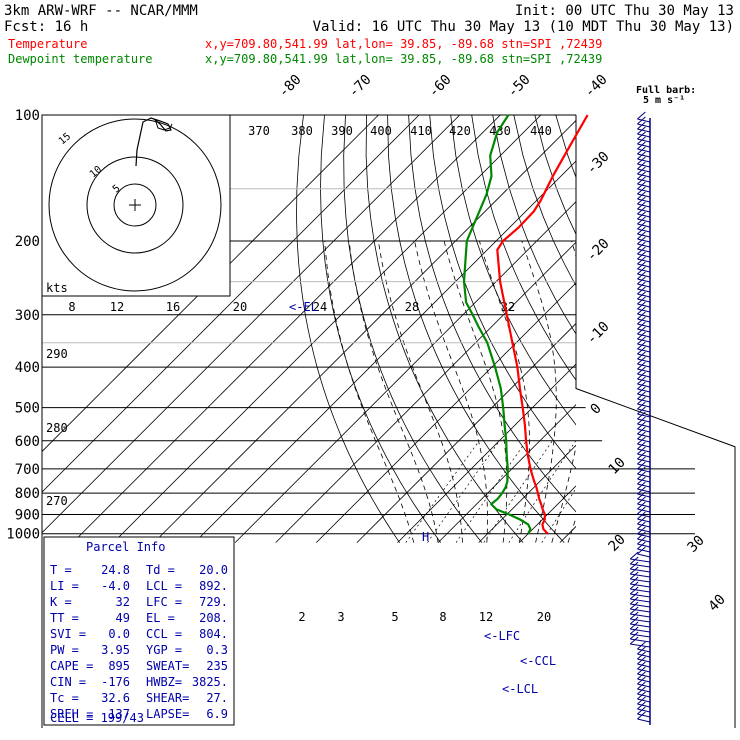 The image size is (740, 740). Describe the element at coordinates (460, 131) in the screenshot. I see `theta-e-label: 420` at that location.